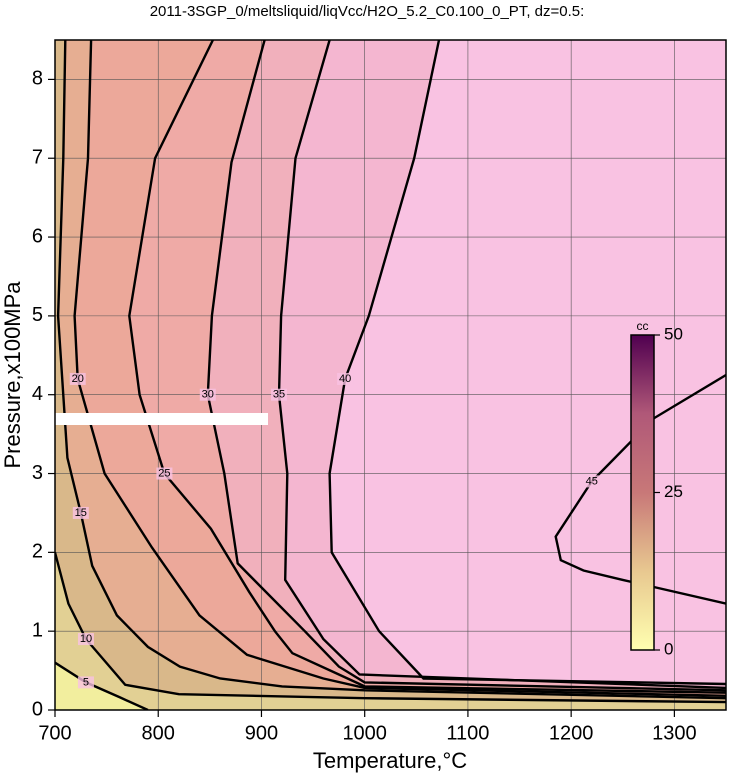  I want to click on contour-label: 5, so click(86, 682).